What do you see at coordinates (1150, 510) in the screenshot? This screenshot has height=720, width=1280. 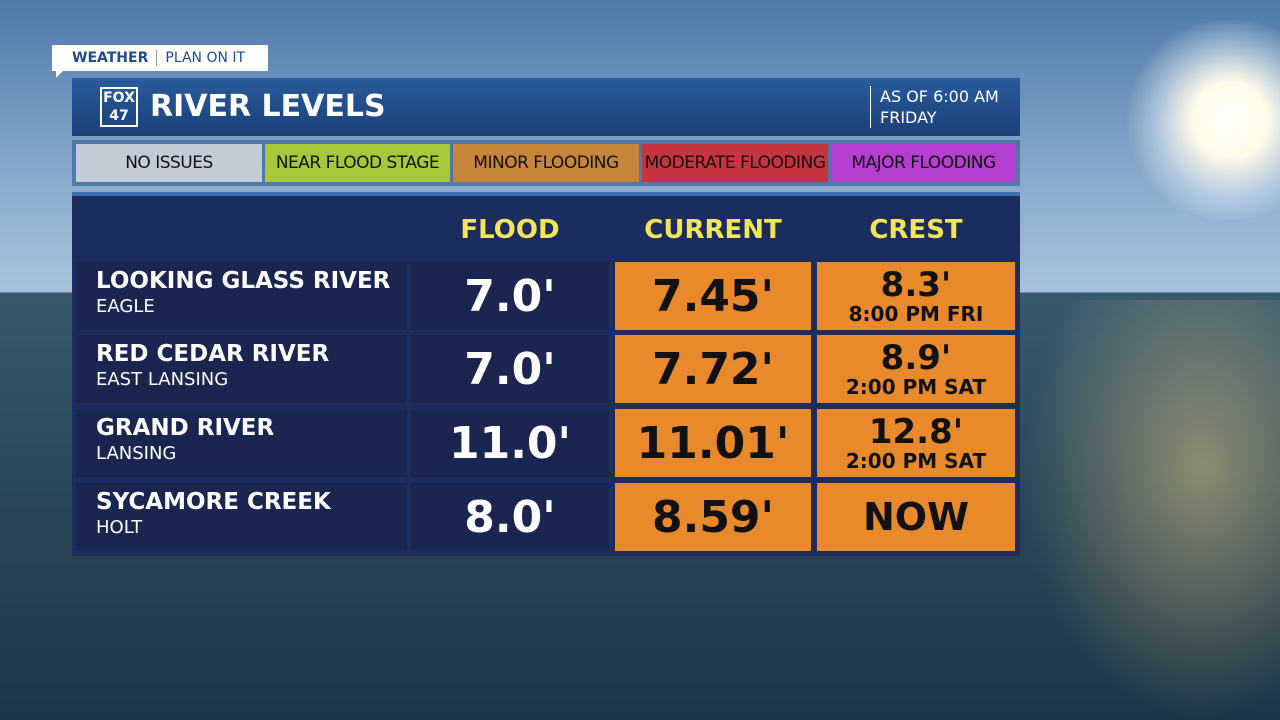 I see `water-glint` at bounding box center [1150, 510].